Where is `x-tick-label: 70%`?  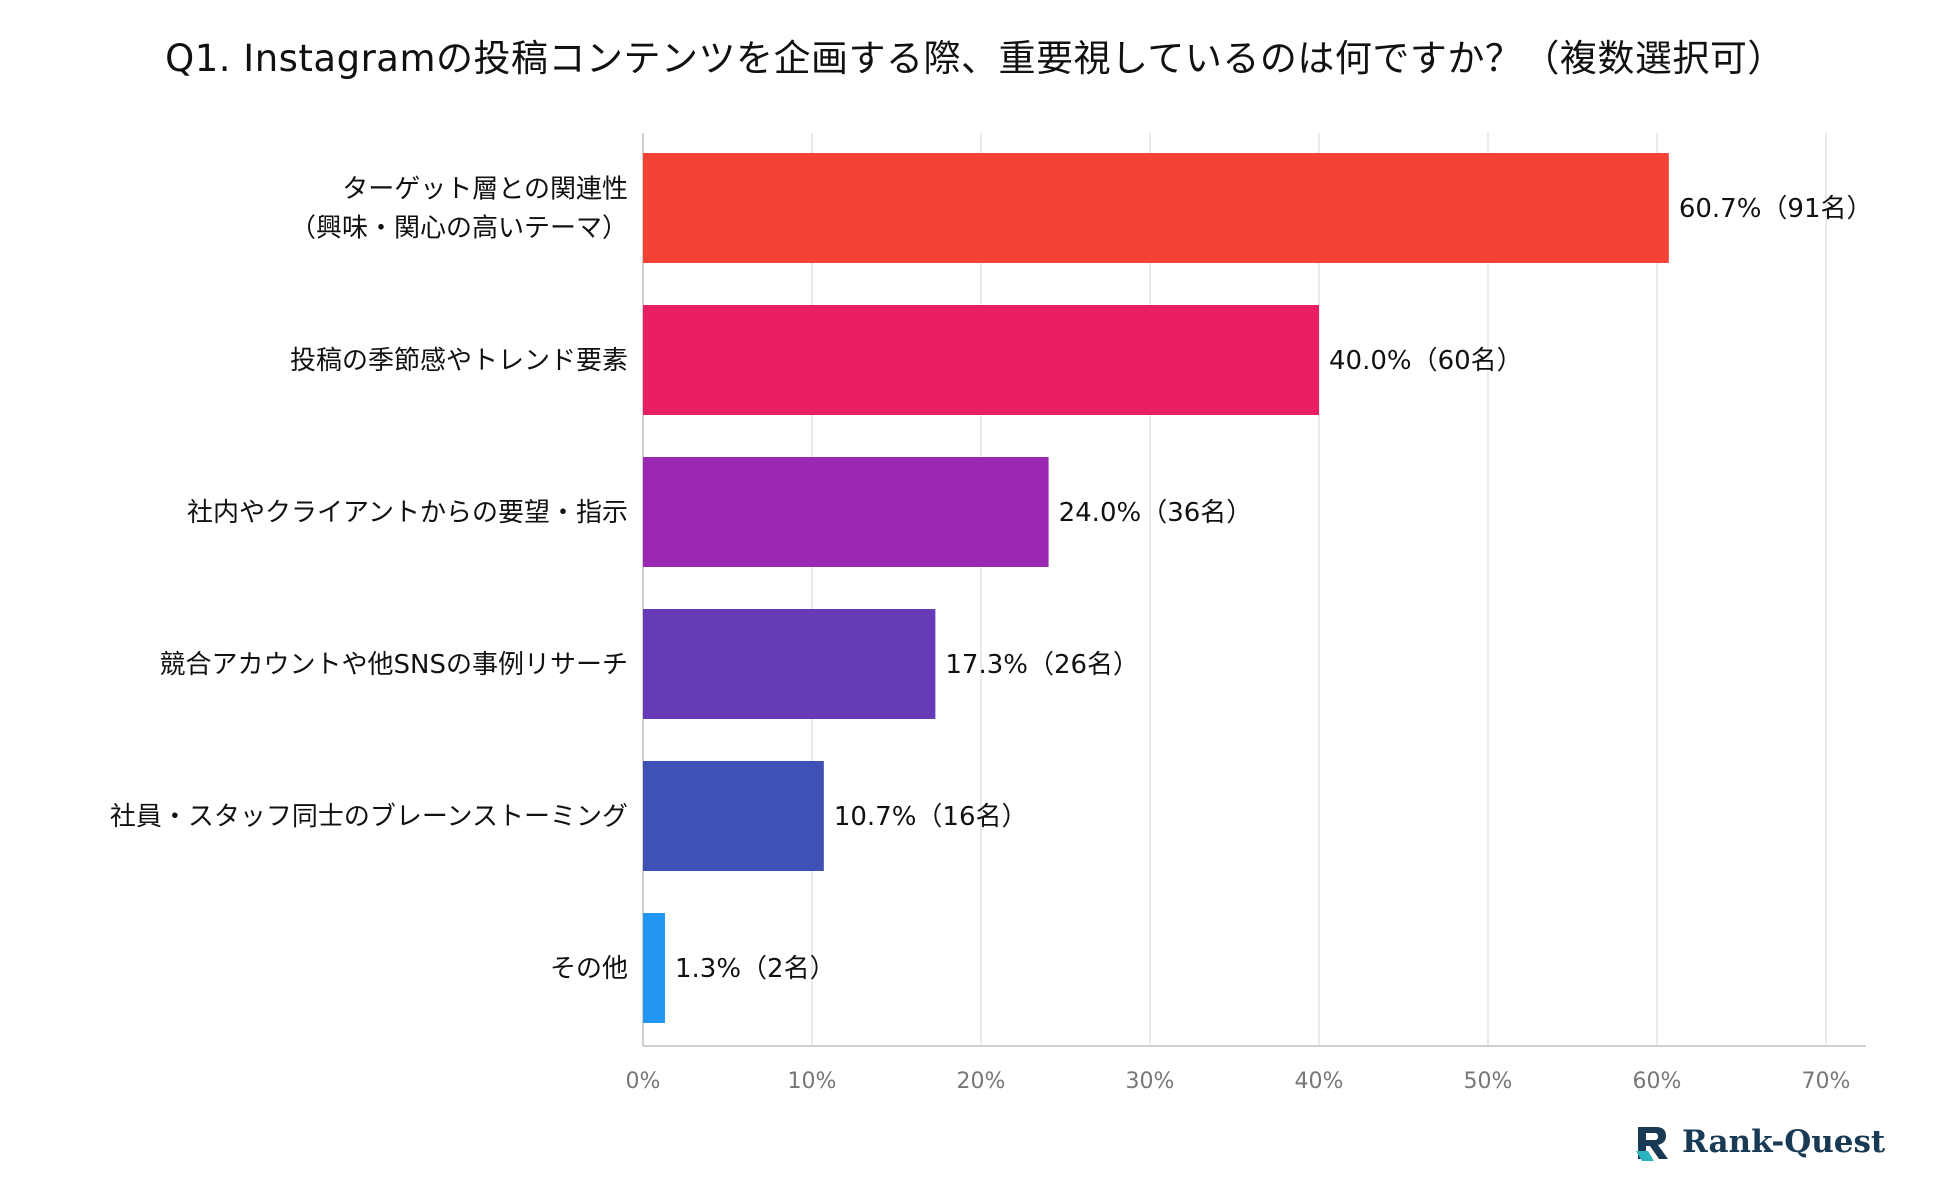
x-tick-label: 70% is located at coordinates (1826, 1081).